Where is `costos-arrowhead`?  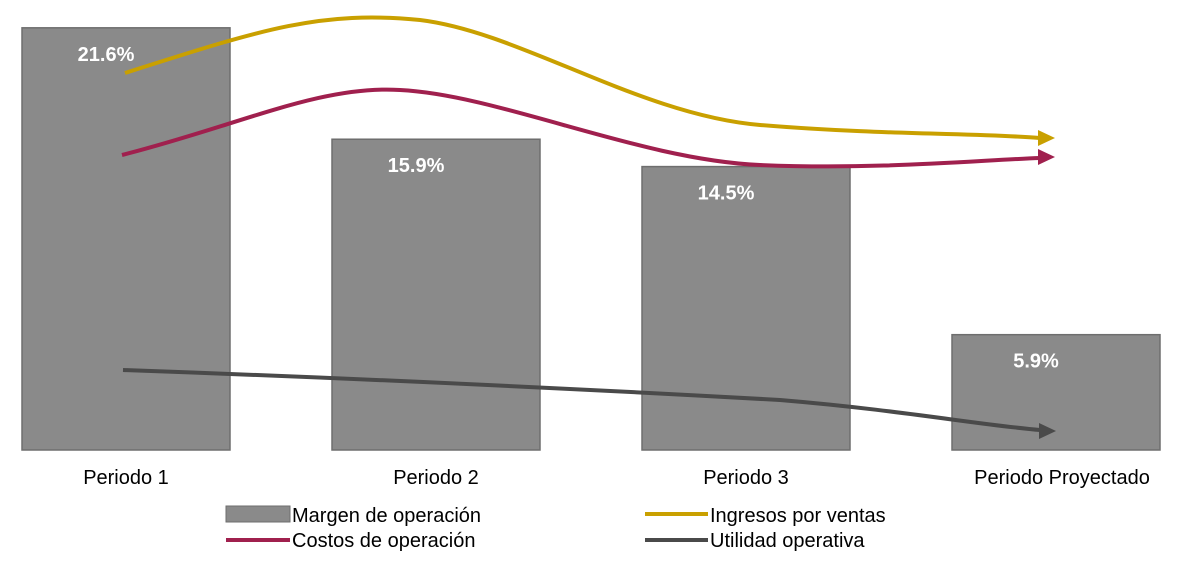
costos-arrowhead is located at coordinates (1046, 157).